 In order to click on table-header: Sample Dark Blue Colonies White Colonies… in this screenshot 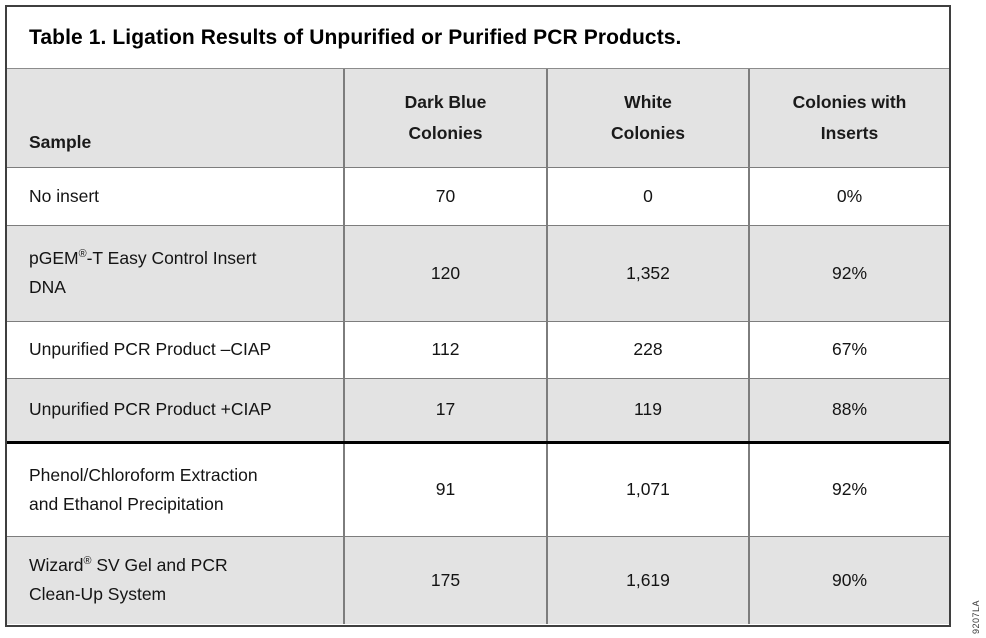, I will do `click(478, 118)`.